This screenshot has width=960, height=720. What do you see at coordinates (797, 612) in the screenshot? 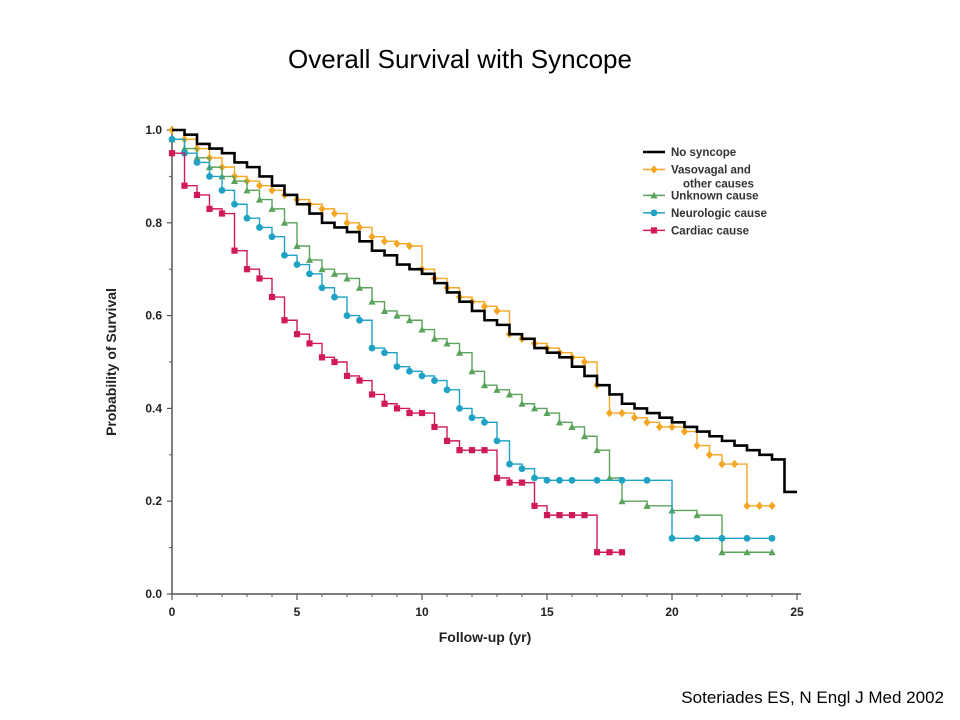
I see `x-tick-label: 25` at bounding box center [797, 612].